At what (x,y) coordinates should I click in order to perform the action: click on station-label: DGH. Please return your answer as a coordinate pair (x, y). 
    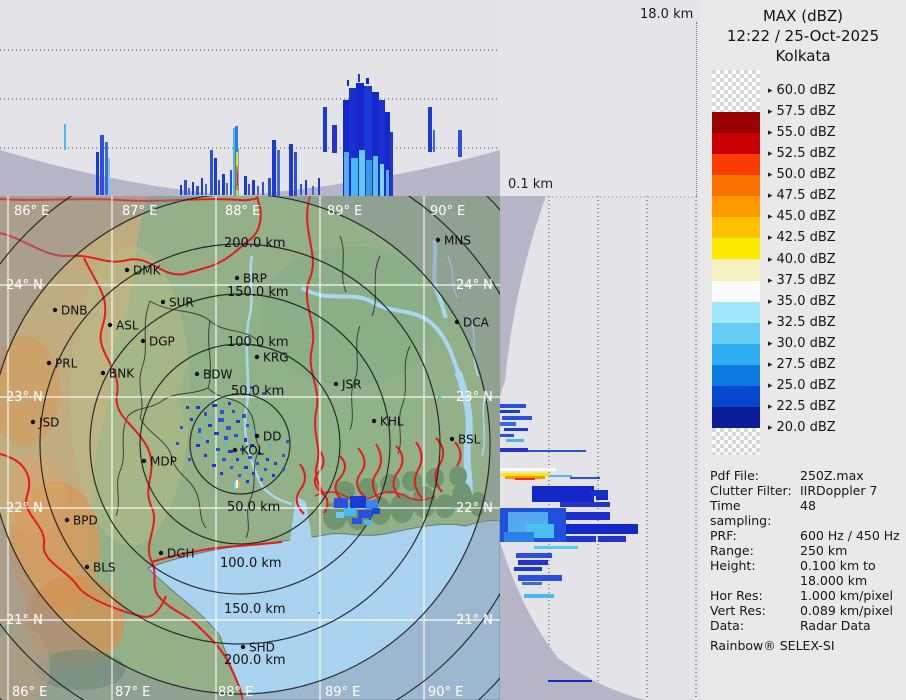
    Looking at the image, I should click on (181, 554).